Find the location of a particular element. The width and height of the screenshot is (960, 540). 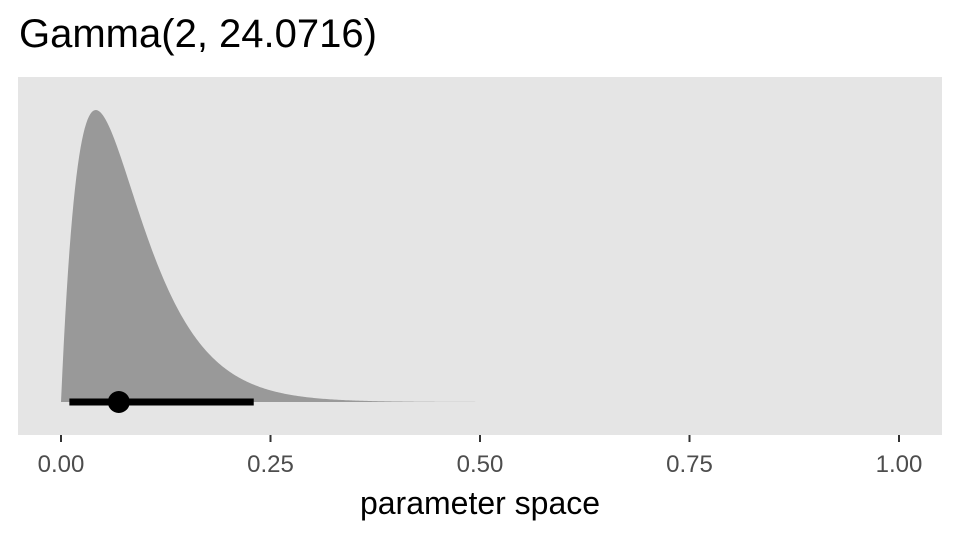

point-estimate is located at coordinates (118, 402).